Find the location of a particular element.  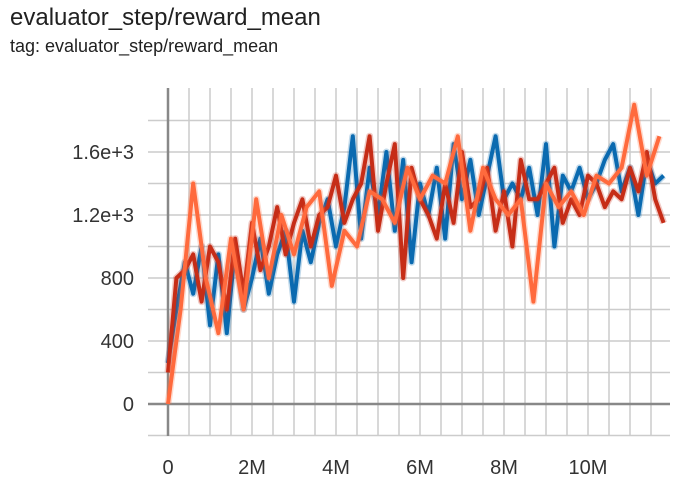

y-tick-label: 400 is located at coordinates (117, 342).